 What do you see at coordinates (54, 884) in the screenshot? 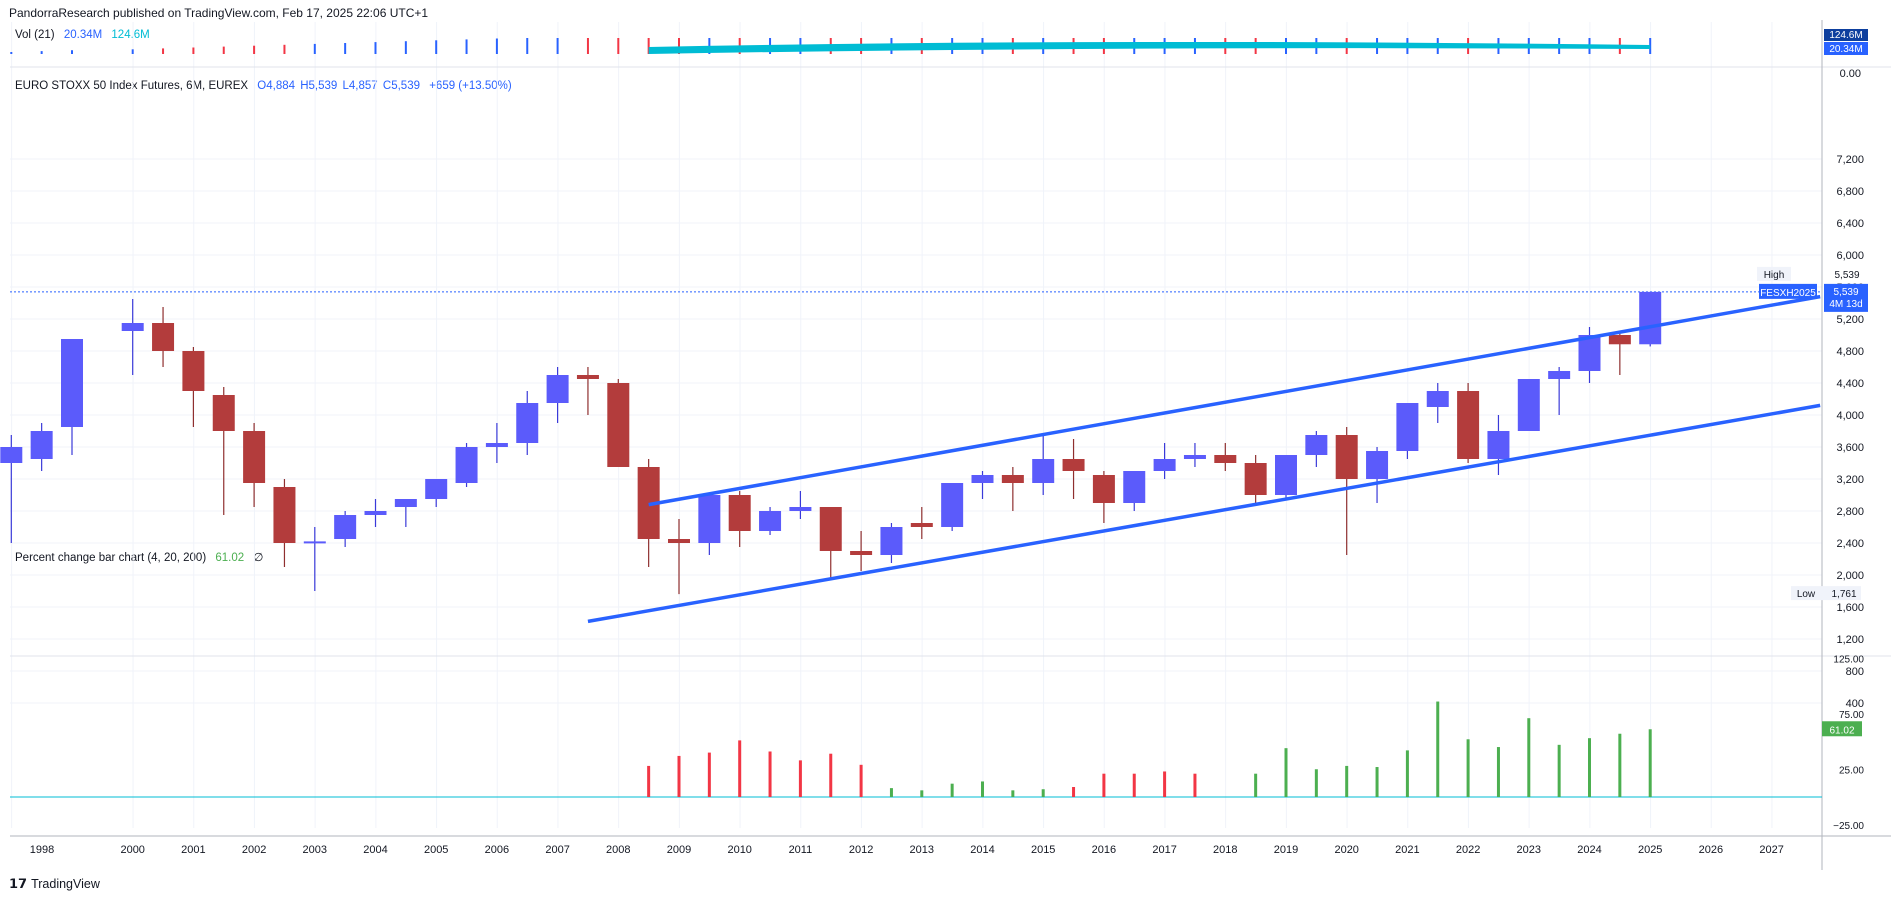
I see `tradingview-footer: 𝟭𝟳 TradingView` at bounding box center [54, 884].